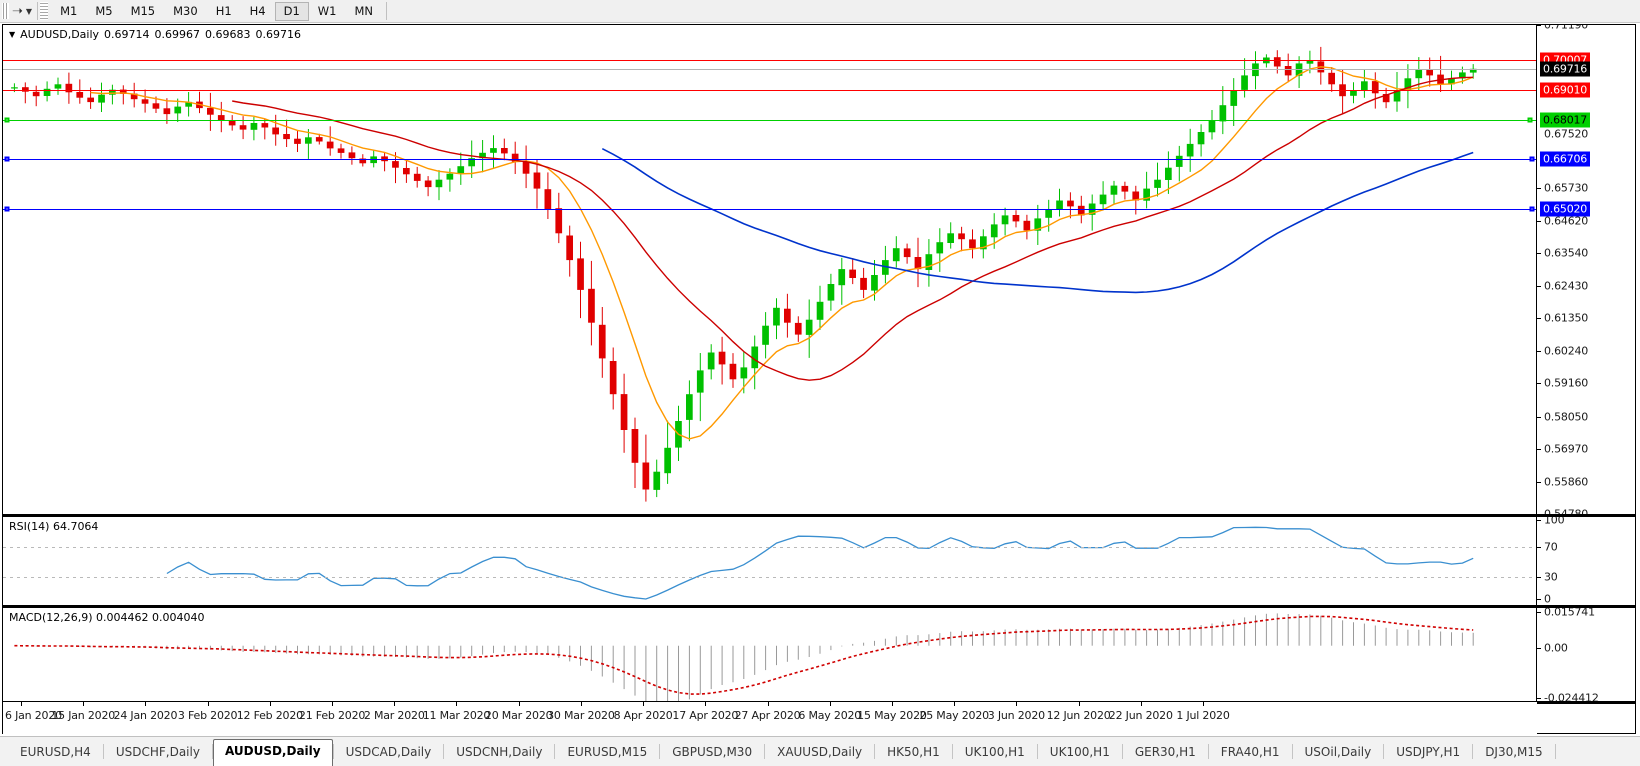 The width and height of the screenshot is (1640, 766). I want to click on timeframe-button-m30: M30, so click(185, 10).